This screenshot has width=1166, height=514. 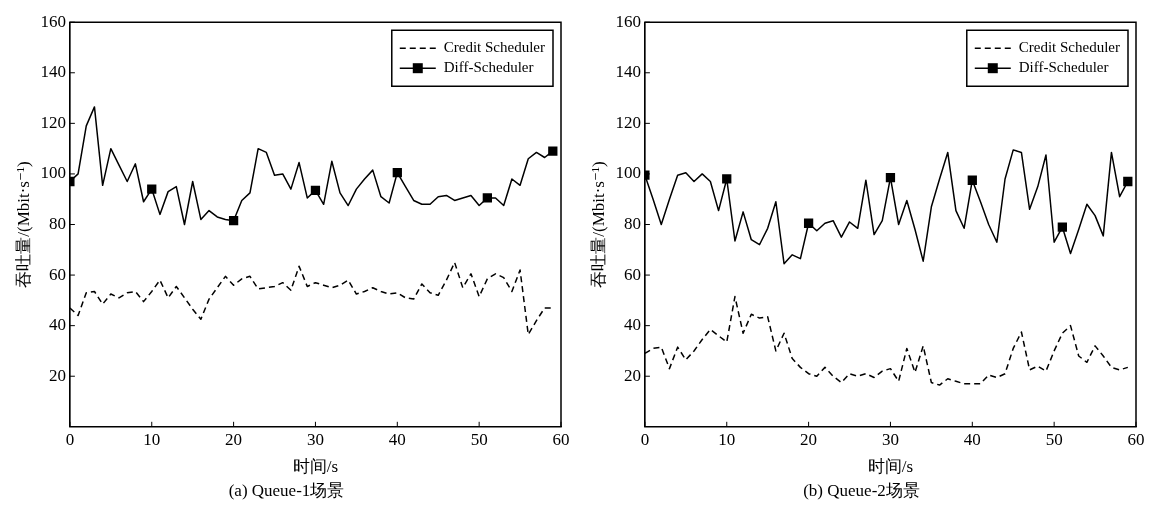 What do you see at coordinates (727, 179) in the screenshot?
I see `point` at bounding box center [727, 179].